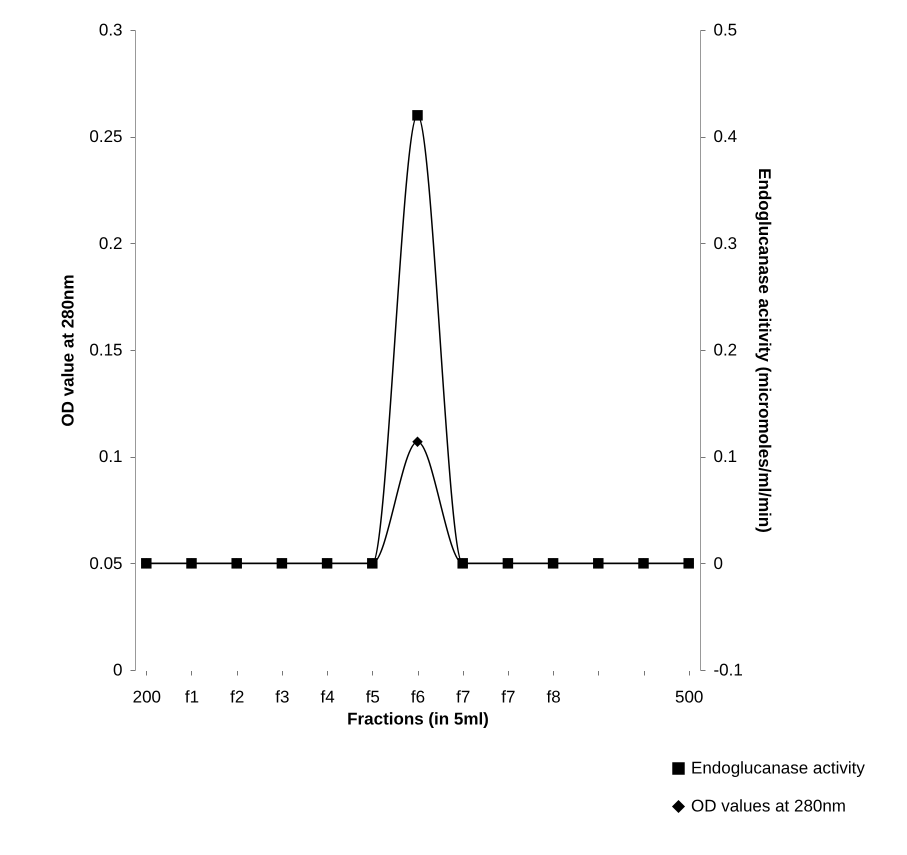 The width and height of the screenshot is (907, 855). Describe the element at coordinates (726, 350) in the screenshot. I see `y2-tick-label: 0.2` at that location.